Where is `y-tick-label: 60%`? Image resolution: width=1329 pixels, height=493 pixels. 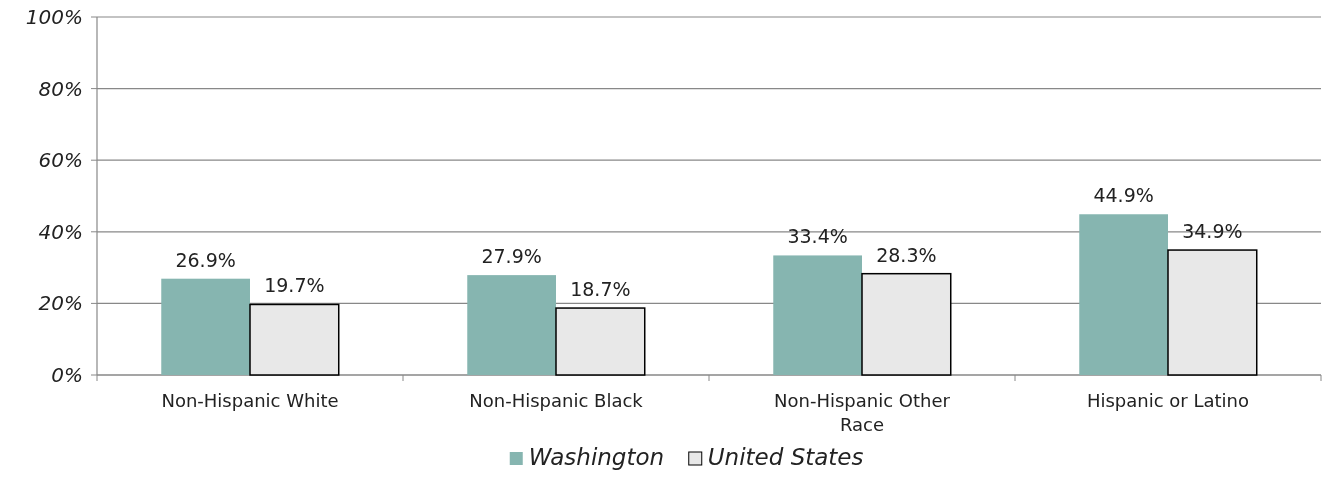
y-tick-label: 60% is located at coordinates (60, 160).